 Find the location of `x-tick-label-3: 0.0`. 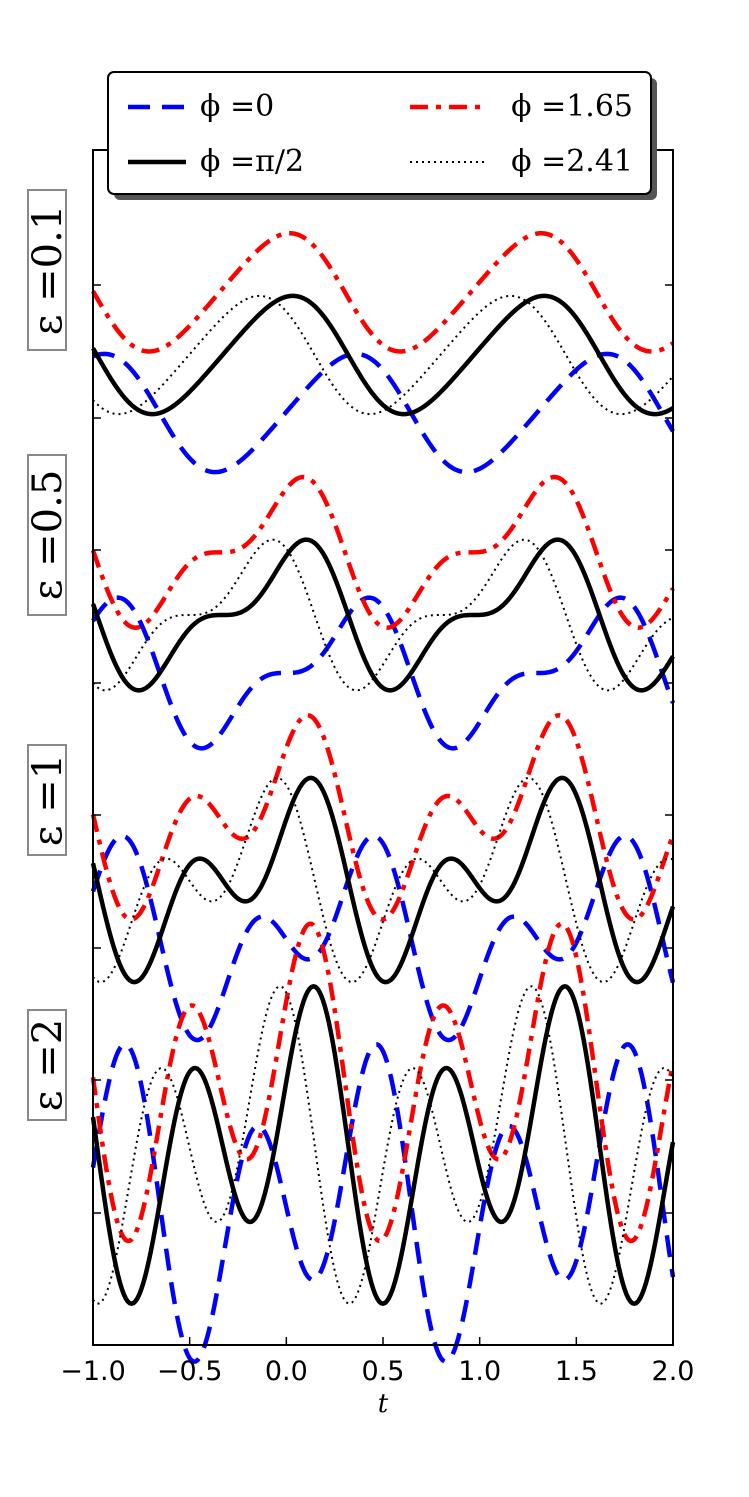

x-tick-label-3: 0.0 is located at coordinates (286, 1371).